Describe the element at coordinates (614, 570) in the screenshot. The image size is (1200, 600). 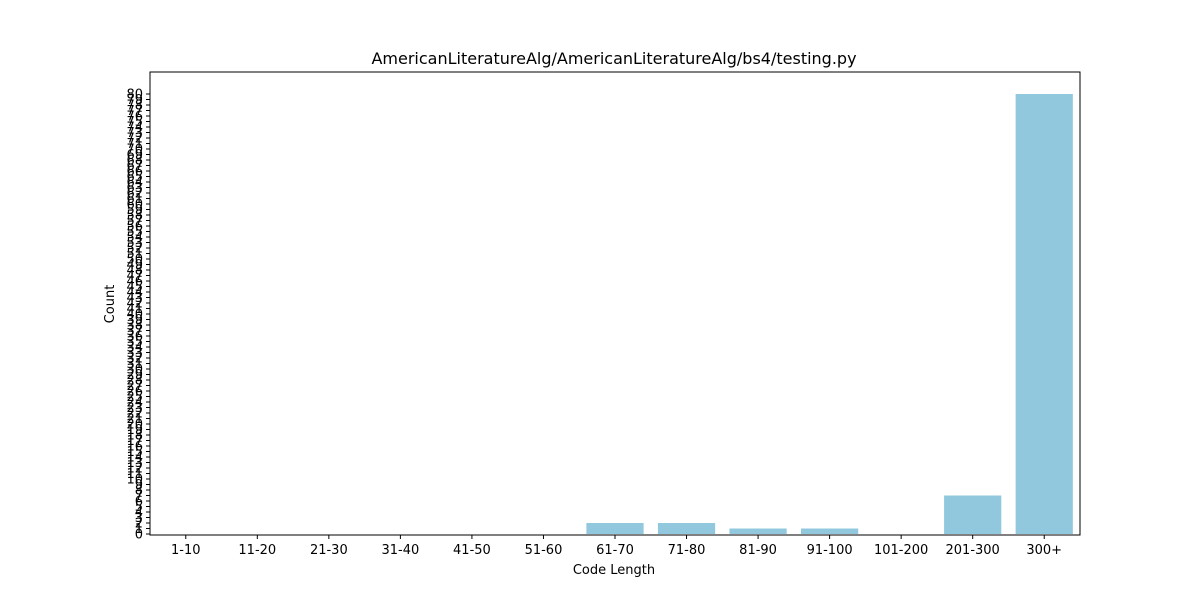
I see `x-axis-label: Code Length` at that location.